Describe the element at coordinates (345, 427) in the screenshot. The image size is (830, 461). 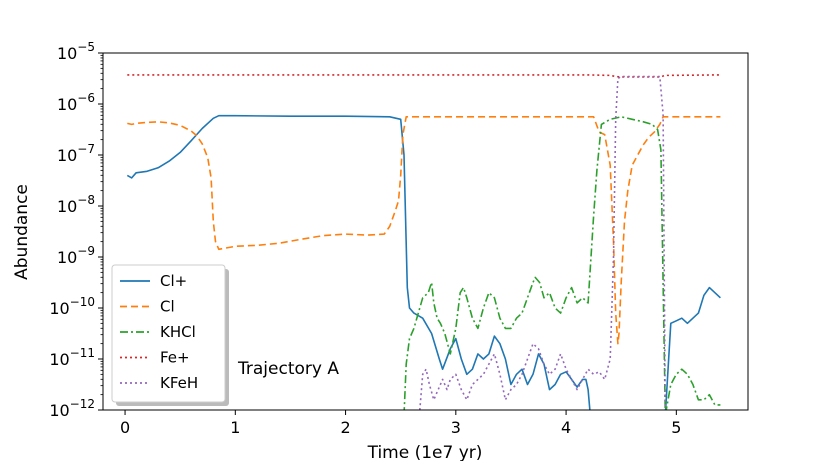
I see `x-tick-label: 2` at that location.